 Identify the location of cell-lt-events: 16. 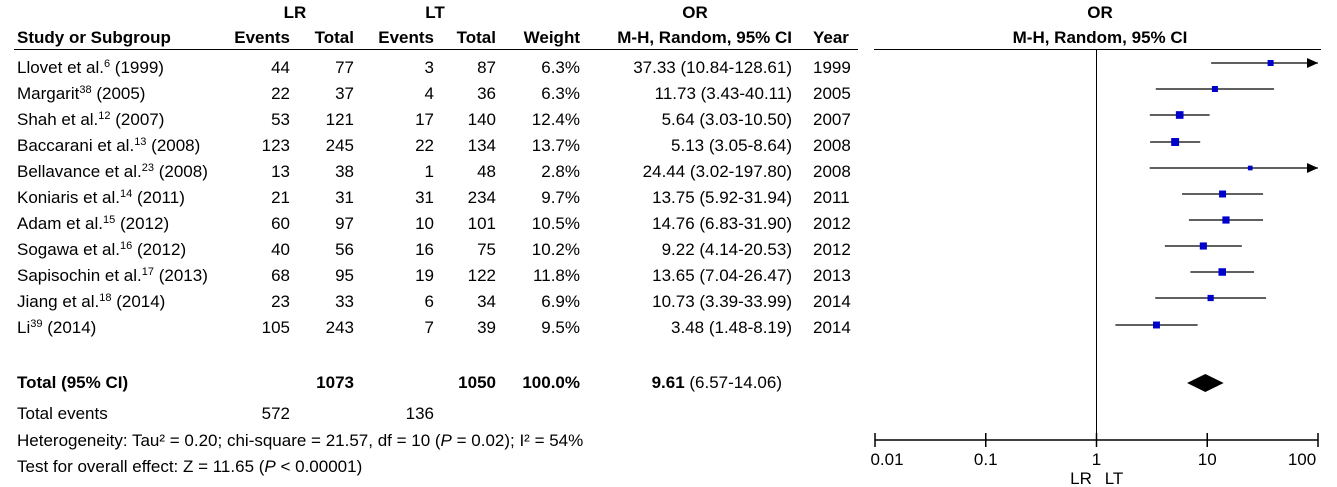
(424, 249).